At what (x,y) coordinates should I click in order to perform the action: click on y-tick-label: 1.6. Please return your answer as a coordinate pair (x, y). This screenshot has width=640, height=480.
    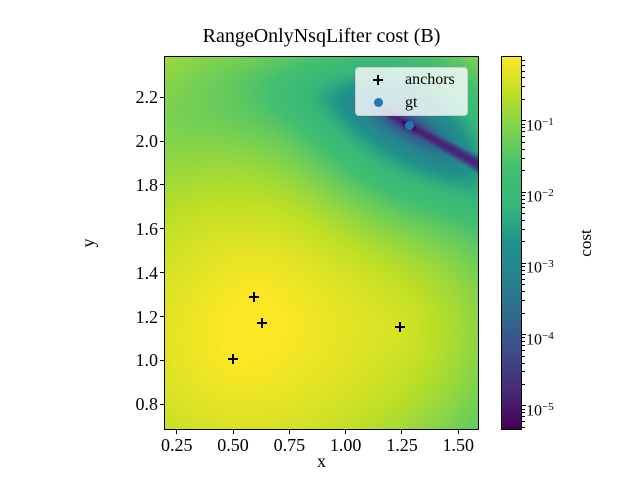
    Looking at the image, I should click on (147, 228).